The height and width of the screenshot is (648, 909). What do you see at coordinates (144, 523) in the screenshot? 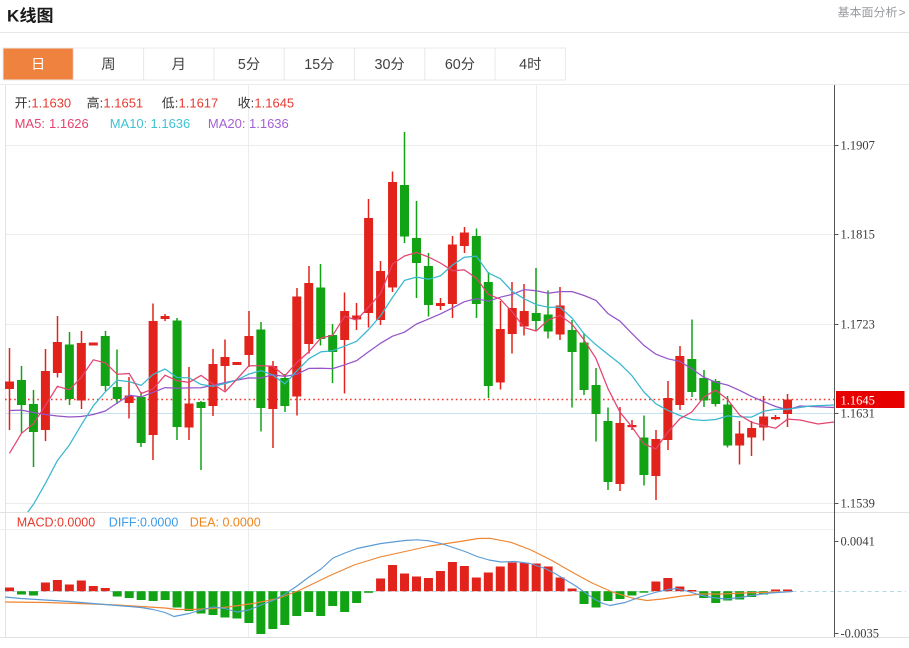
I see `svg-text: DIFF:0.0000` at bounding box center [144, 523].